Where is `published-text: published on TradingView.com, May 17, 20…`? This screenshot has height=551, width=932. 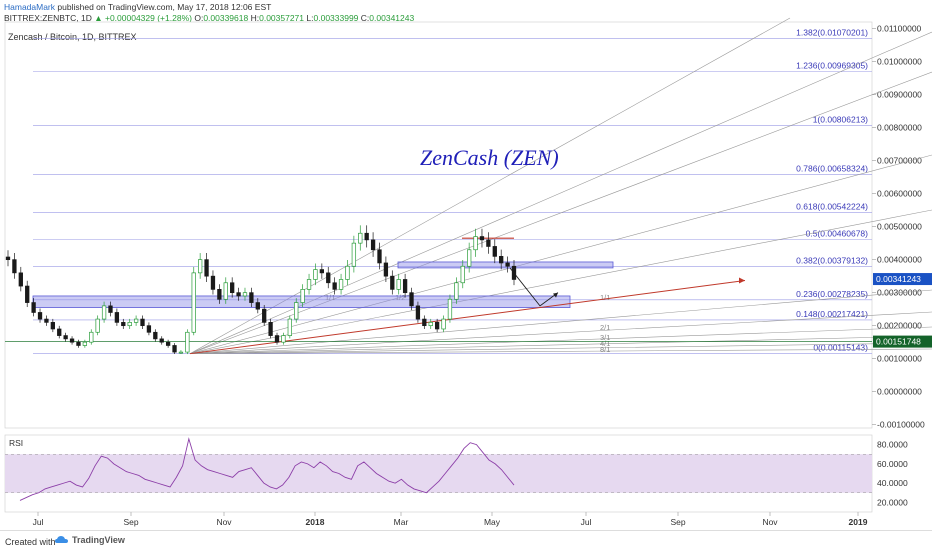
published-text: published on TradingView.com, May 17, 20… is located at coordinates (164, 7).